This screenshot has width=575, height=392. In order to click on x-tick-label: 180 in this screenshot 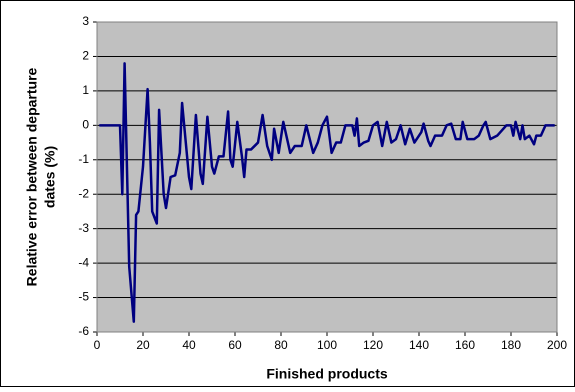, I will do `click(511, 345)`.